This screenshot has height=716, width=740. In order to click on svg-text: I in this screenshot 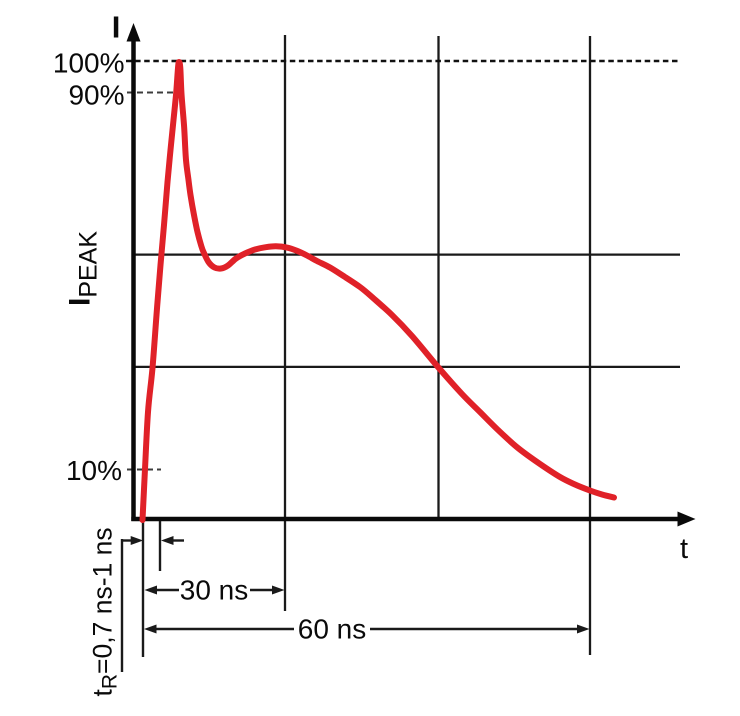, I will do `click(116, 27)`.